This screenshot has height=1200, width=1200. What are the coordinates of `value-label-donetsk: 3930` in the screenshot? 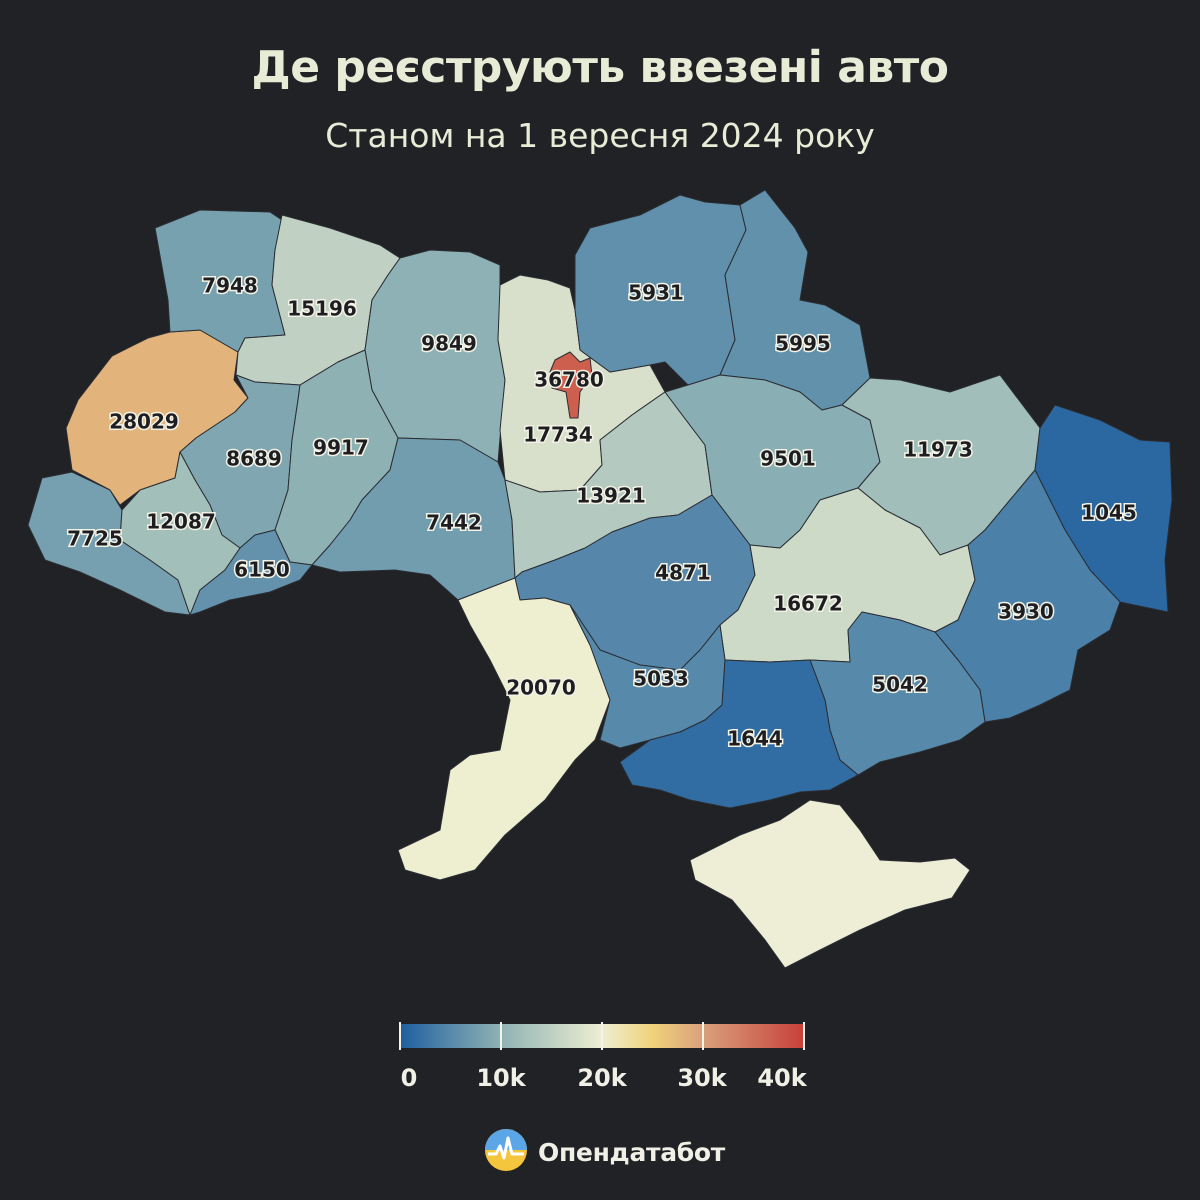 It's located at (1026, 612).